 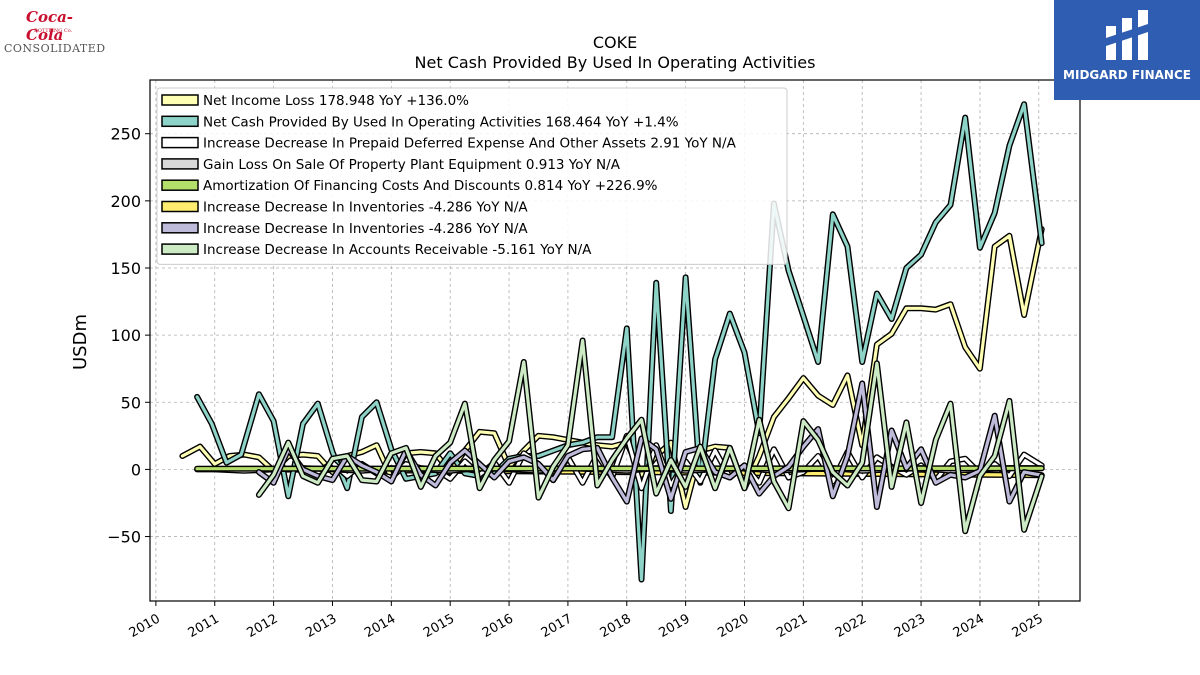 What do you see at coordinates (131, 402) in the screenshot?
I see `y-tick-label: 50` at bounding box center [131, 402].